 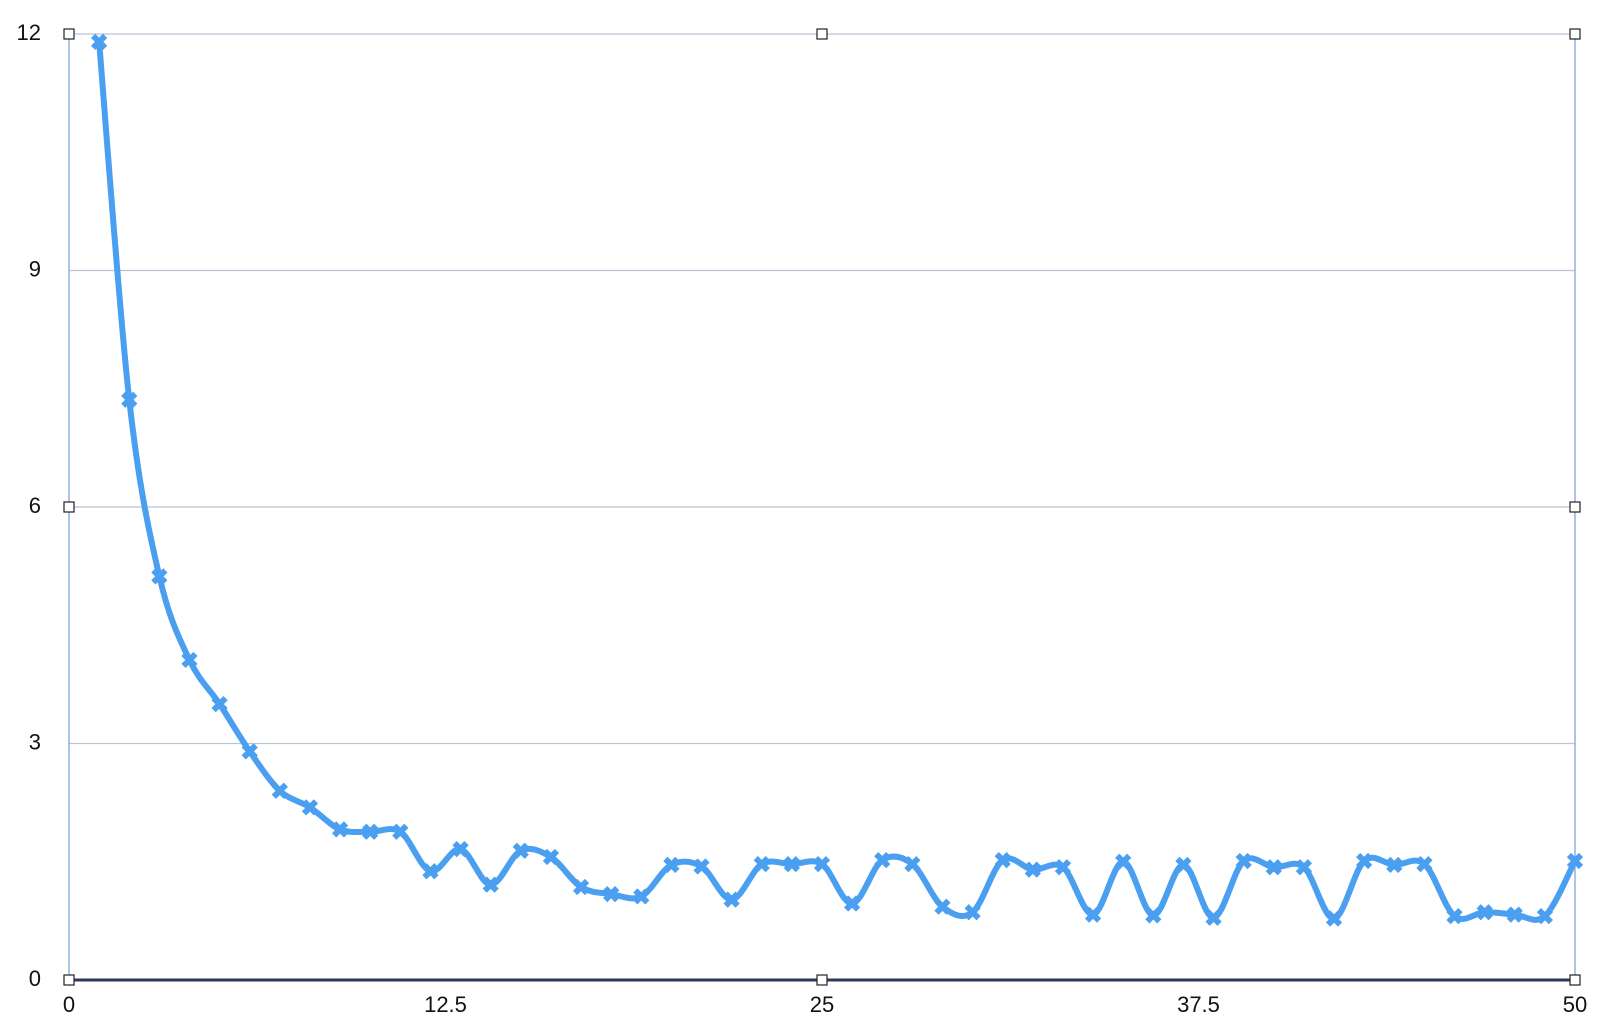 What do you see at coordinates (69, 1004) in the screenshot?
I see `x-tick-label: 0` at bounding box center [69, 1004].